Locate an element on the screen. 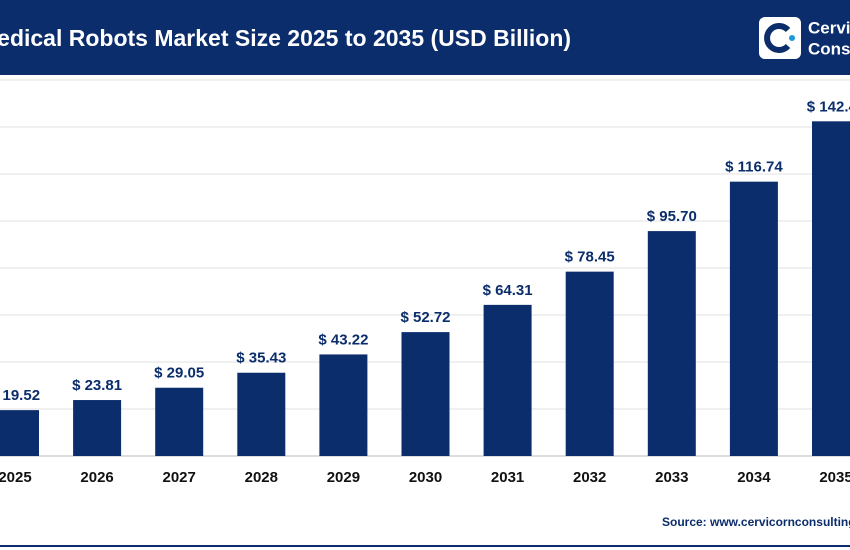 The image size is (850, 550). value-label: $ 142.42 is located at coordinates (828, 106).